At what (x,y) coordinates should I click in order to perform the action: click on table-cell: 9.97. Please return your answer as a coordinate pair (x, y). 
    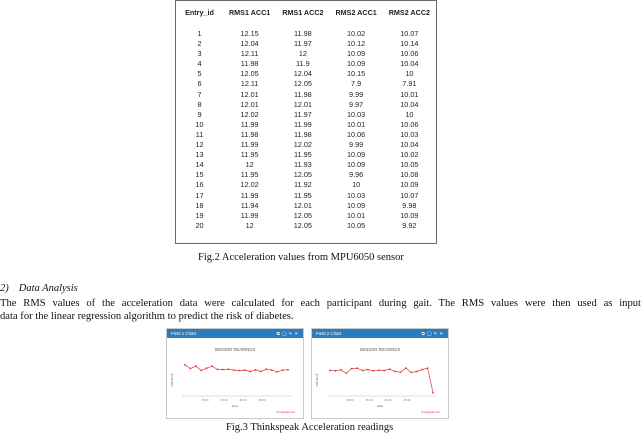
    Looking at the image, I should click on (356, 104).